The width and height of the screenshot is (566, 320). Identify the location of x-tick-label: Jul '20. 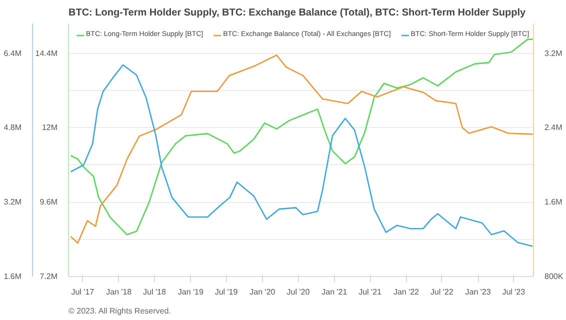
(298, 292).